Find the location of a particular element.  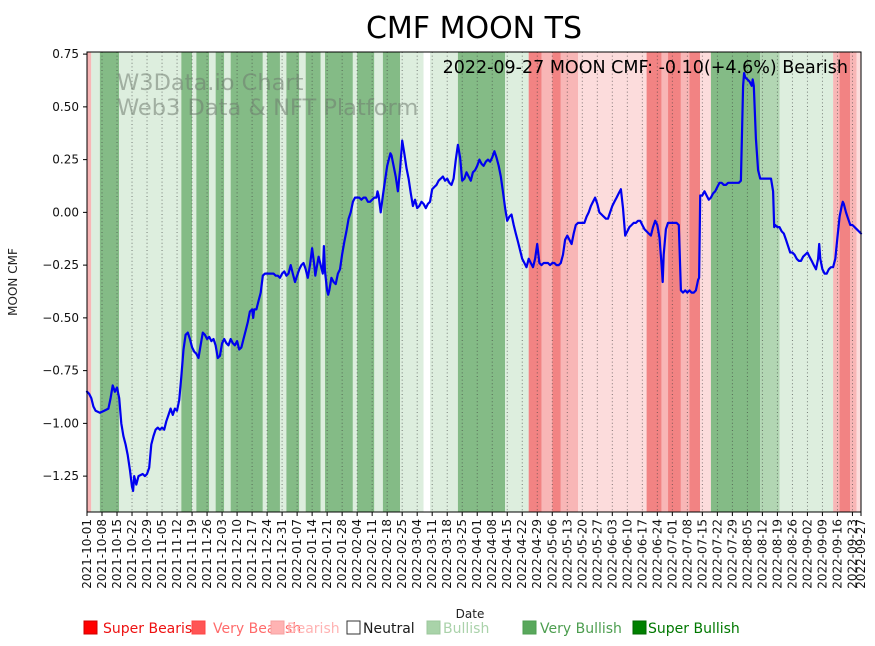

legend-label-super-bearish: Super Bearish is located at coordinates (152, 629).